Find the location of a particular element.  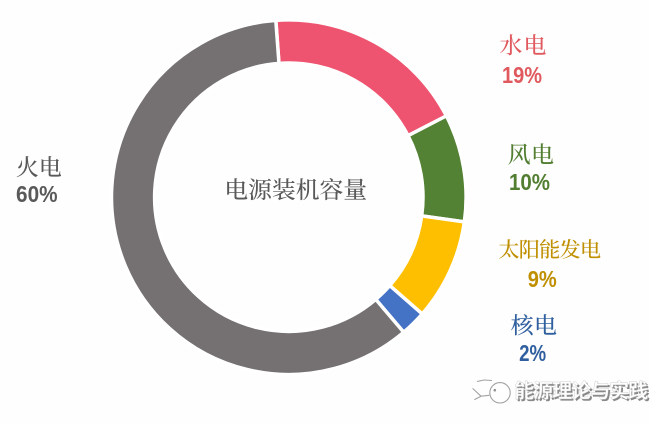

svg-text: 60% is located at coordinates (37, 194).